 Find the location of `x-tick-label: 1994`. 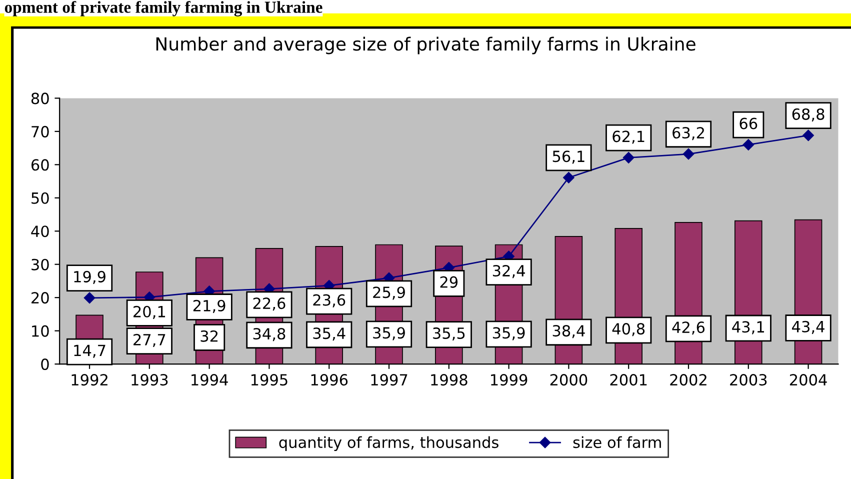

x-tick-label: 1994 is located at coordinates (210, 380).